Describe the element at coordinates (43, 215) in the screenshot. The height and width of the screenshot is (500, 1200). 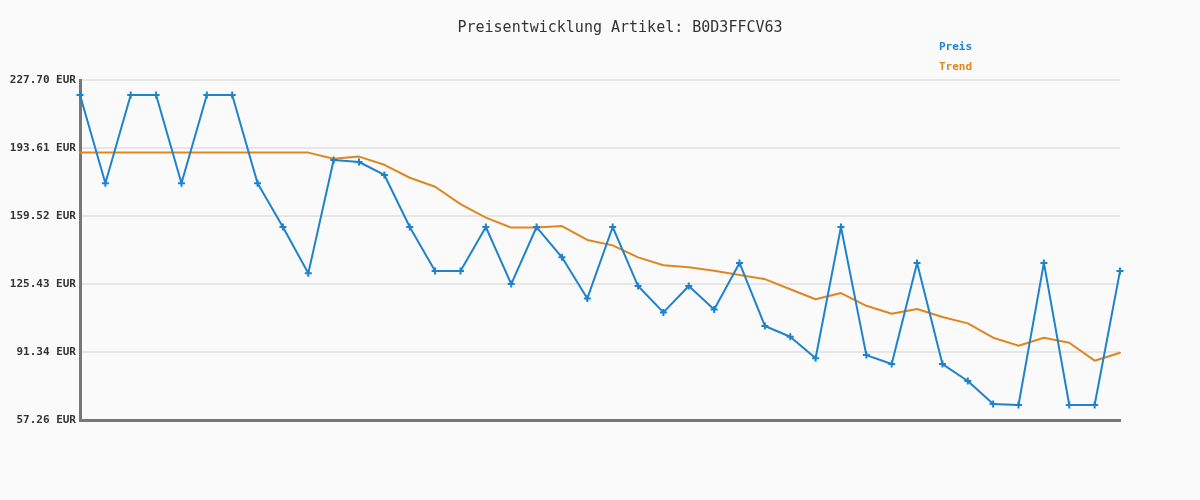
I see `y-tick-label: 159.52 EUR` at that location.